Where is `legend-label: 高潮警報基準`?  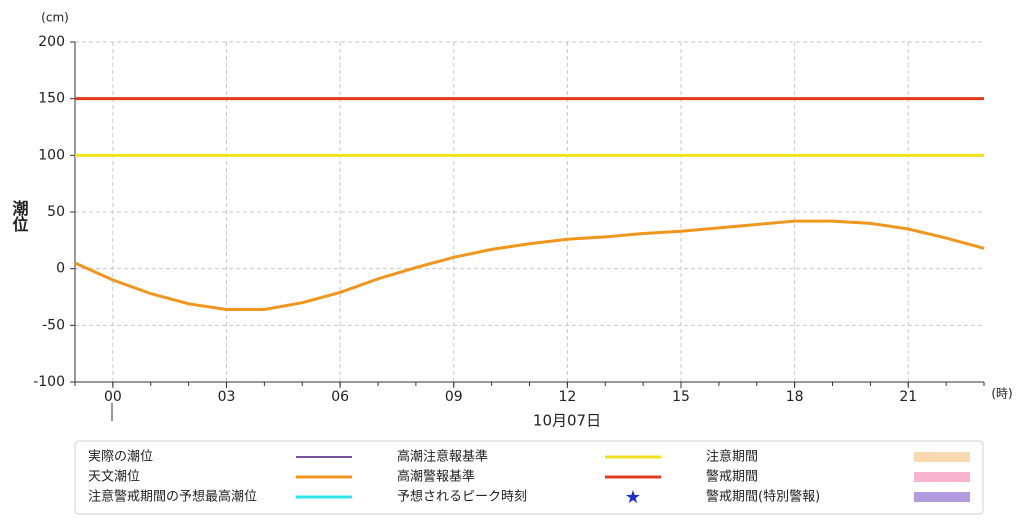
legend-label: 高潮警報基準 is located at coordinates (436, 477).